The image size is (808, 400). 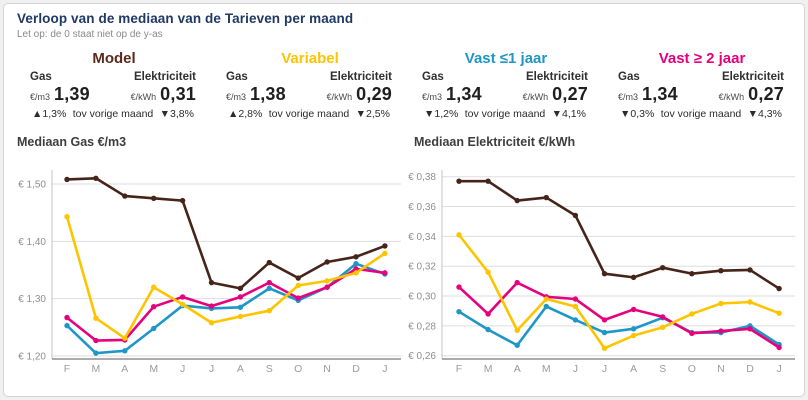 I want to click on elek-value: 0,29, so click(x=374, y=94).